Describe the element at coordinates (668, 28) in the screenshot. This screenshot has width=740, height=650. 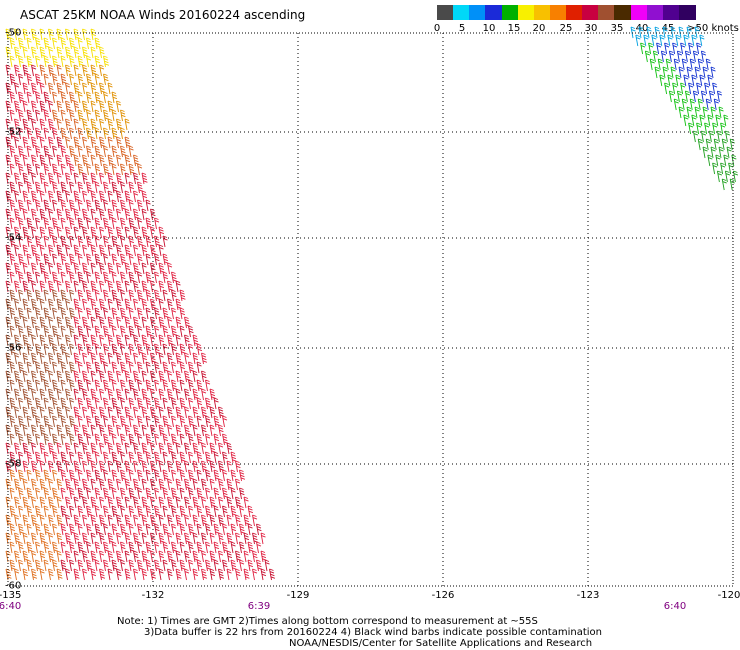
I see `scale-label-45: 45` at that location.